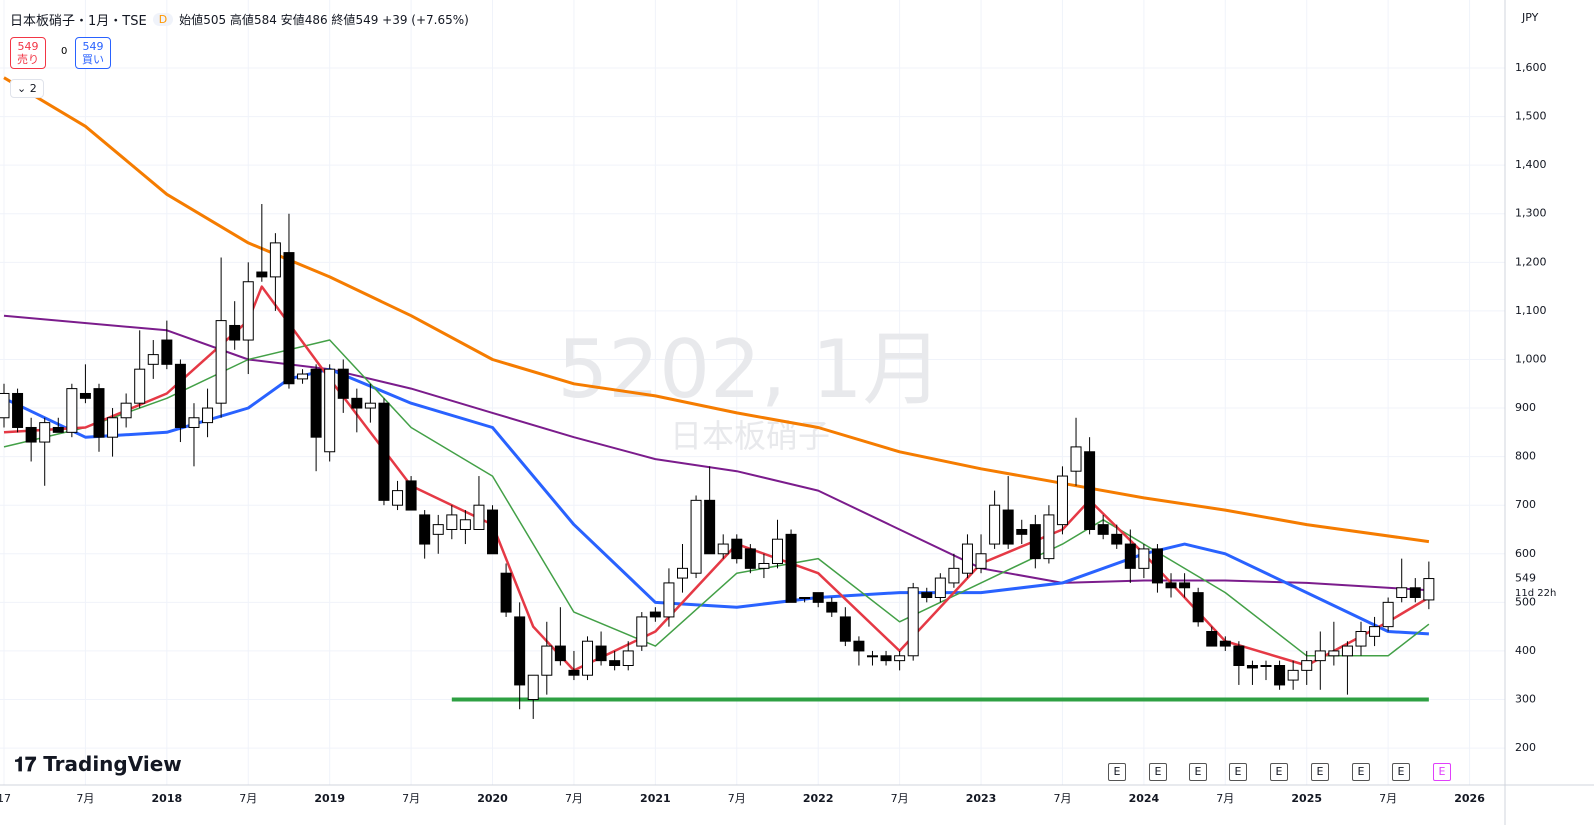 This screenshot has width=1594, height=825. What do you see at coordinates (425, 20) in the screenshot?
I see `change: +39 (+7.65%)` at bounding box center [425, 20].